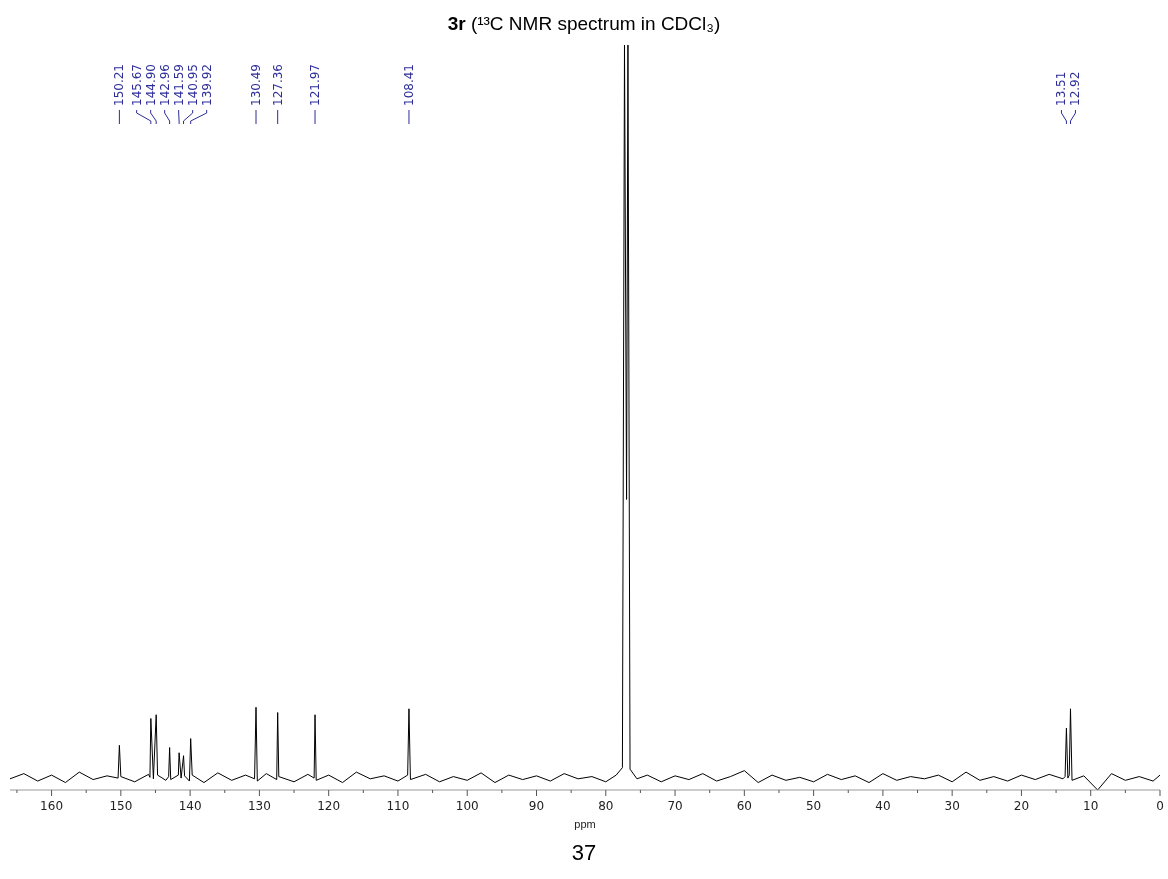  What do you see at coordinates (1061, 88) in the screenshot?
I see `annotation: 13.51` at bounding box center [1061, 88].